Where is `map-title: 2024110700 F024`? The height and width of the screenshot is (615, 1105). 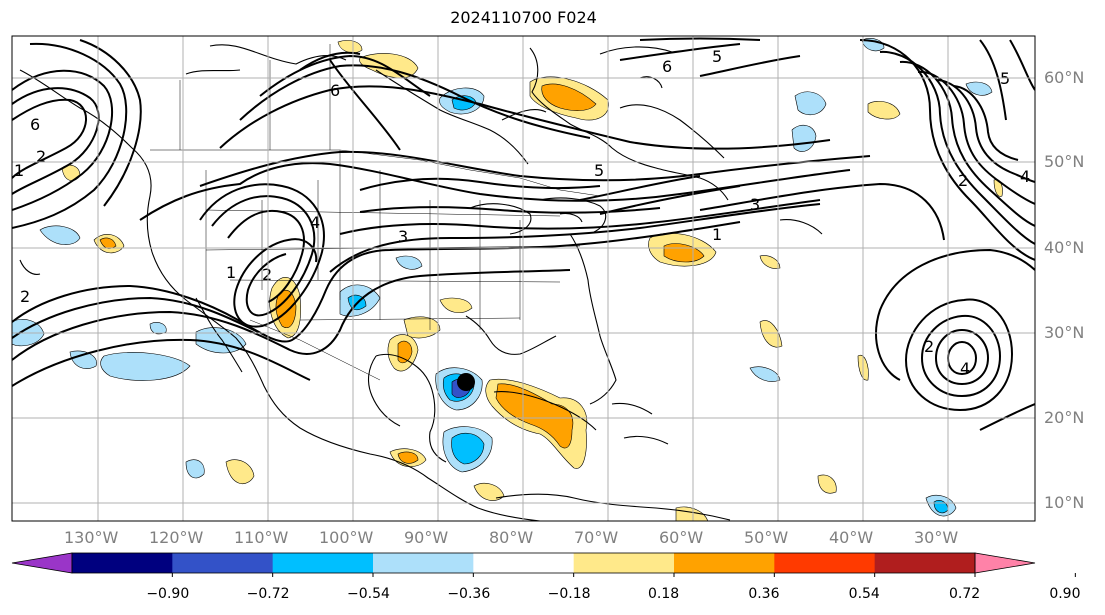 map-title: 2024110700 F024 is located at coordinates (523, 17).